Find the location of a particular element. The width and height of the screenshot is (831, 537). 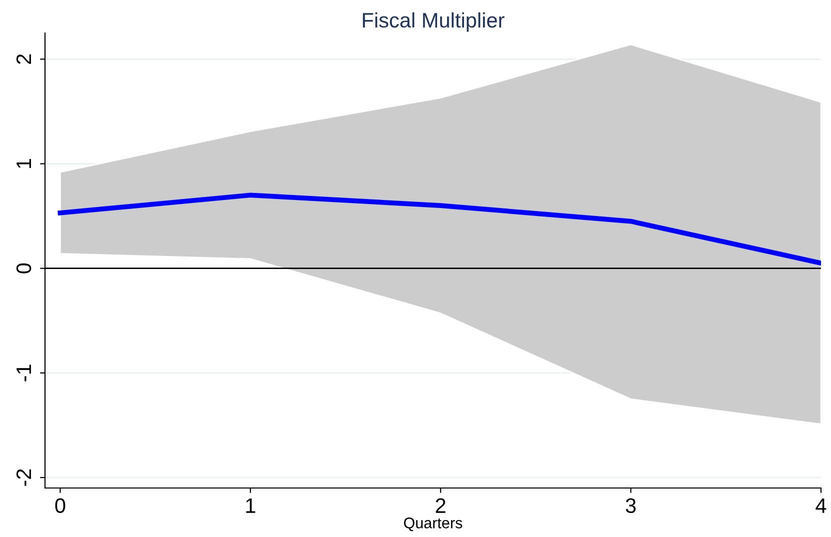

y-tick-label: -1 is located at coordinates (23, 373).